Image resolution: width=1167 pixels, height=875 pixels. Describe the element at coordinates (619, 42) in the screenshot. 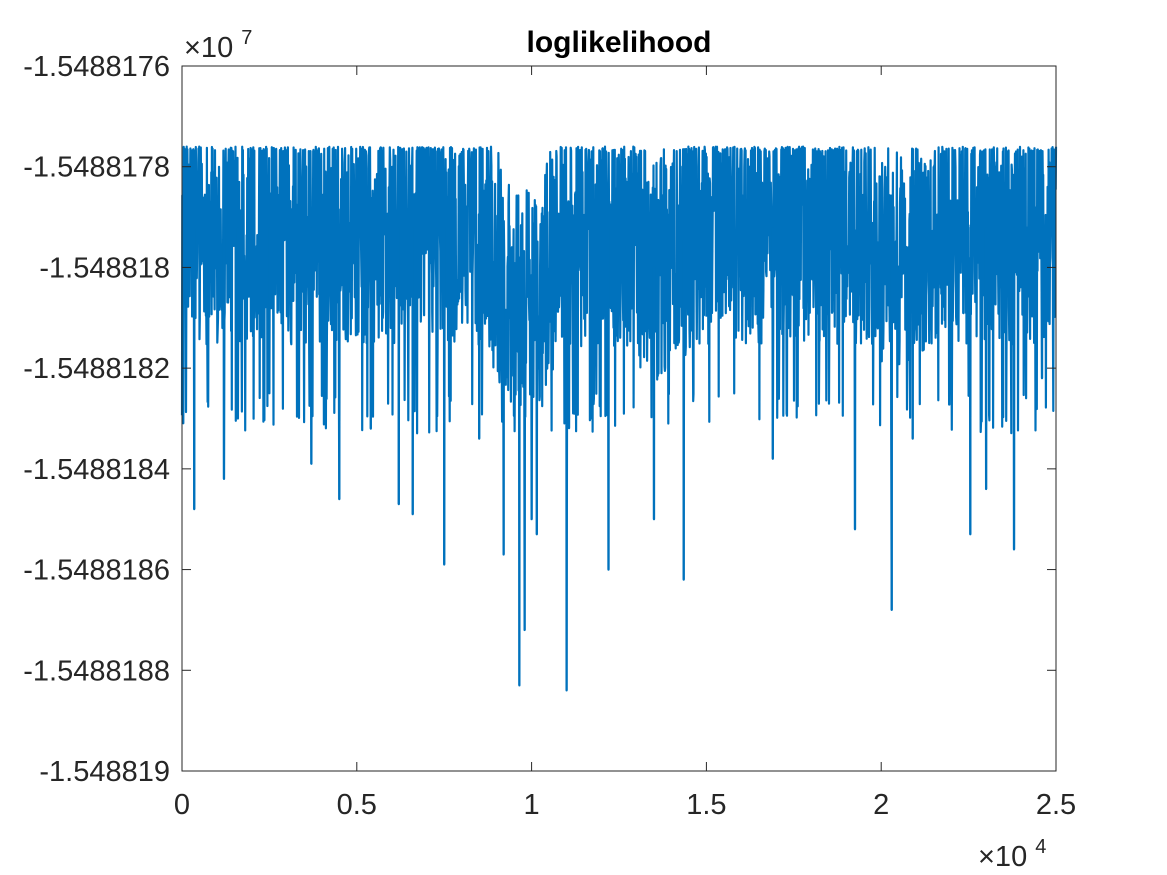

I see `chart-title: loglikelihood` at that location.